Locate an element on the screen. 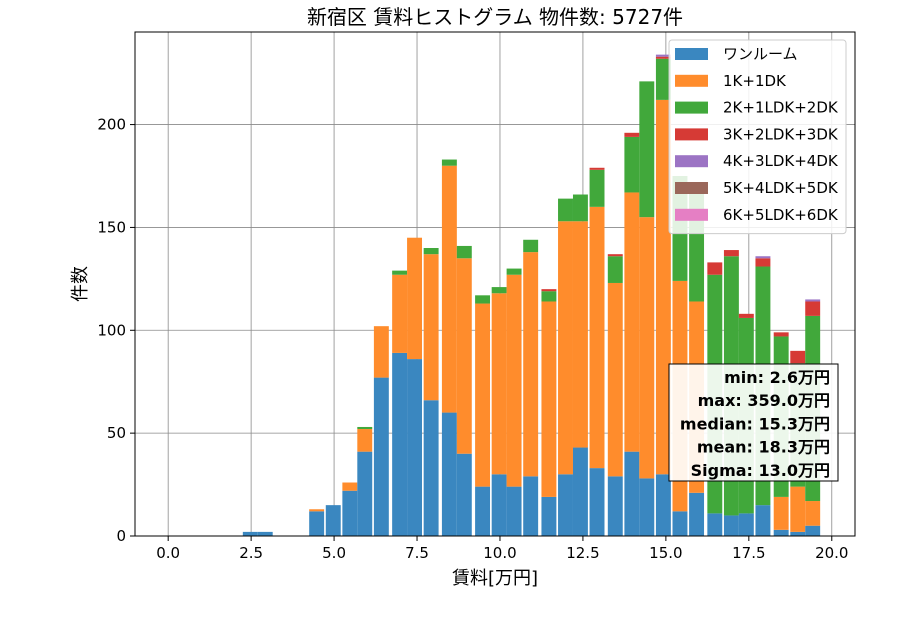  legend-label: ワンルーム is located at coordinates (760, 54).